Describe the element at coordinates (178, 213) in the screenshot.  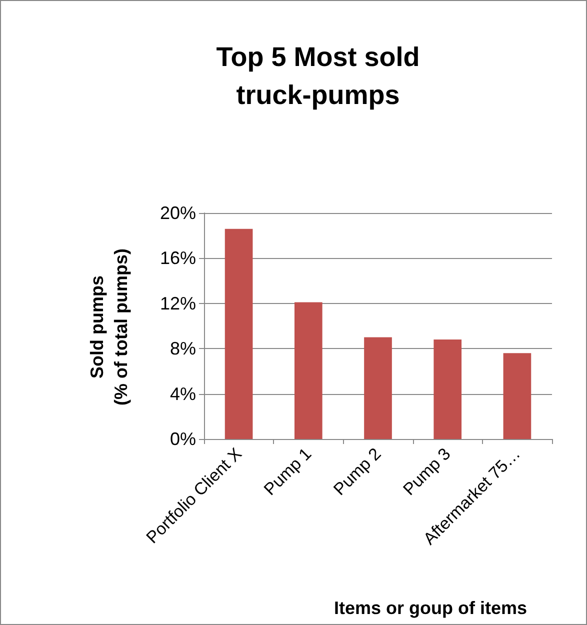
I see `y-tick-label: 20%` at that location.